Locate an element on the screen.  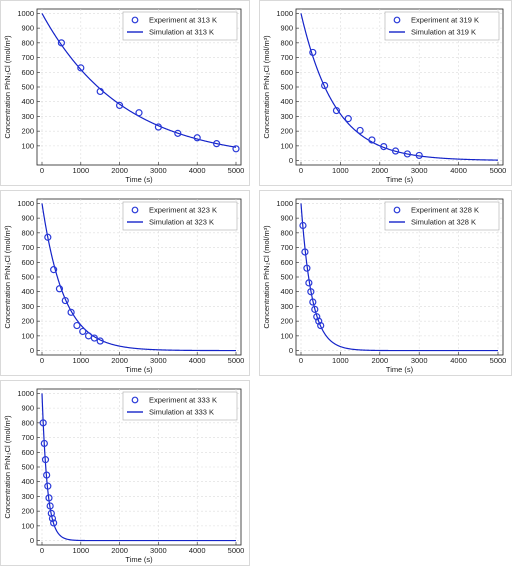
legend-label-experiment: Experiment at 333 K is located at coordinates (183, 400).